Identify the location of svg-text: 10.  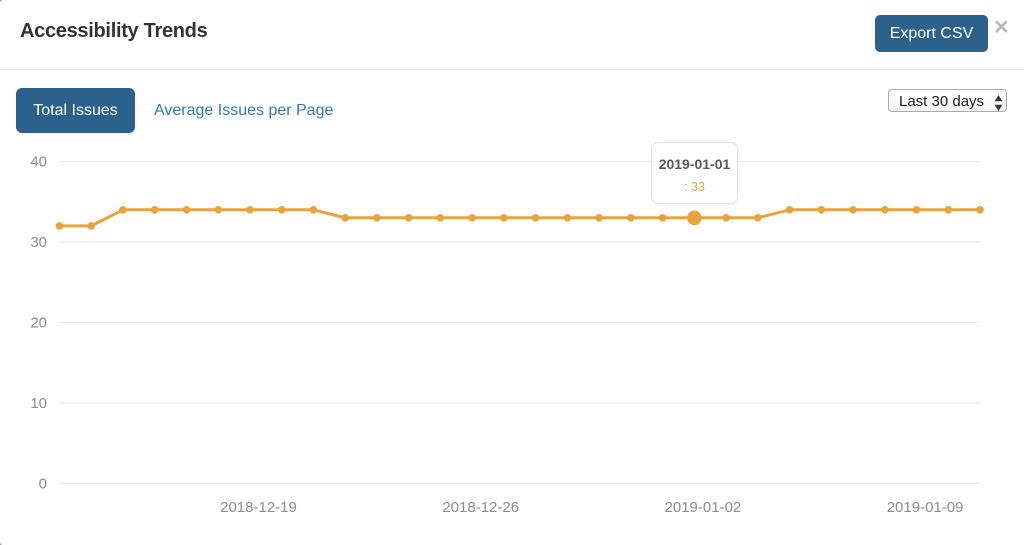
(38, 403).